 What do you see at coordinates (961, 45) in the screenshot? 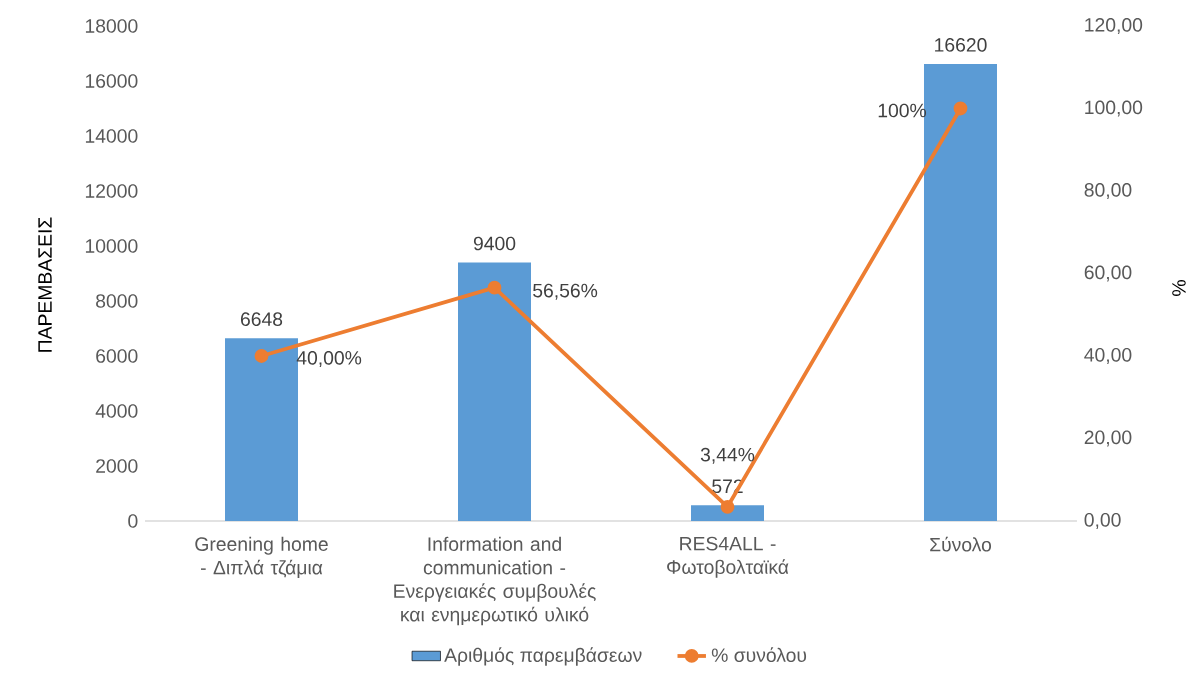
I see `data-label: 16620` at bounding box center [961, 45].